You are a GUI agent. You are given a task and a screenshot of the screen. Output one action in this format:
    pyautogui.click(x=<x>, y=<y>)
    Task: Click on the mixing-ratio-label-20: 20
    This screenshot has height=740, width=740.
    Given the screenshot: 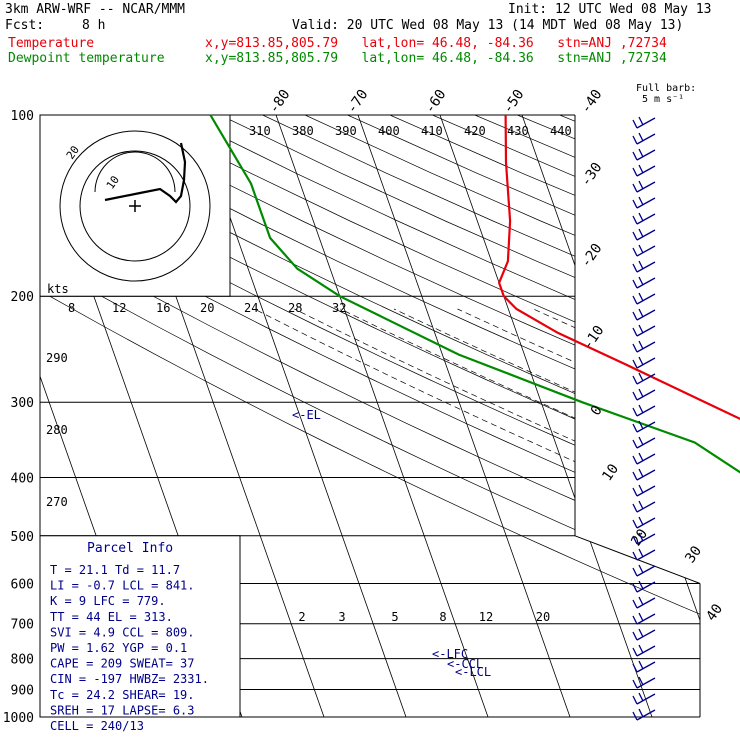 What is the action you would take?
    pyautogui.click(x=543, y=617)
    